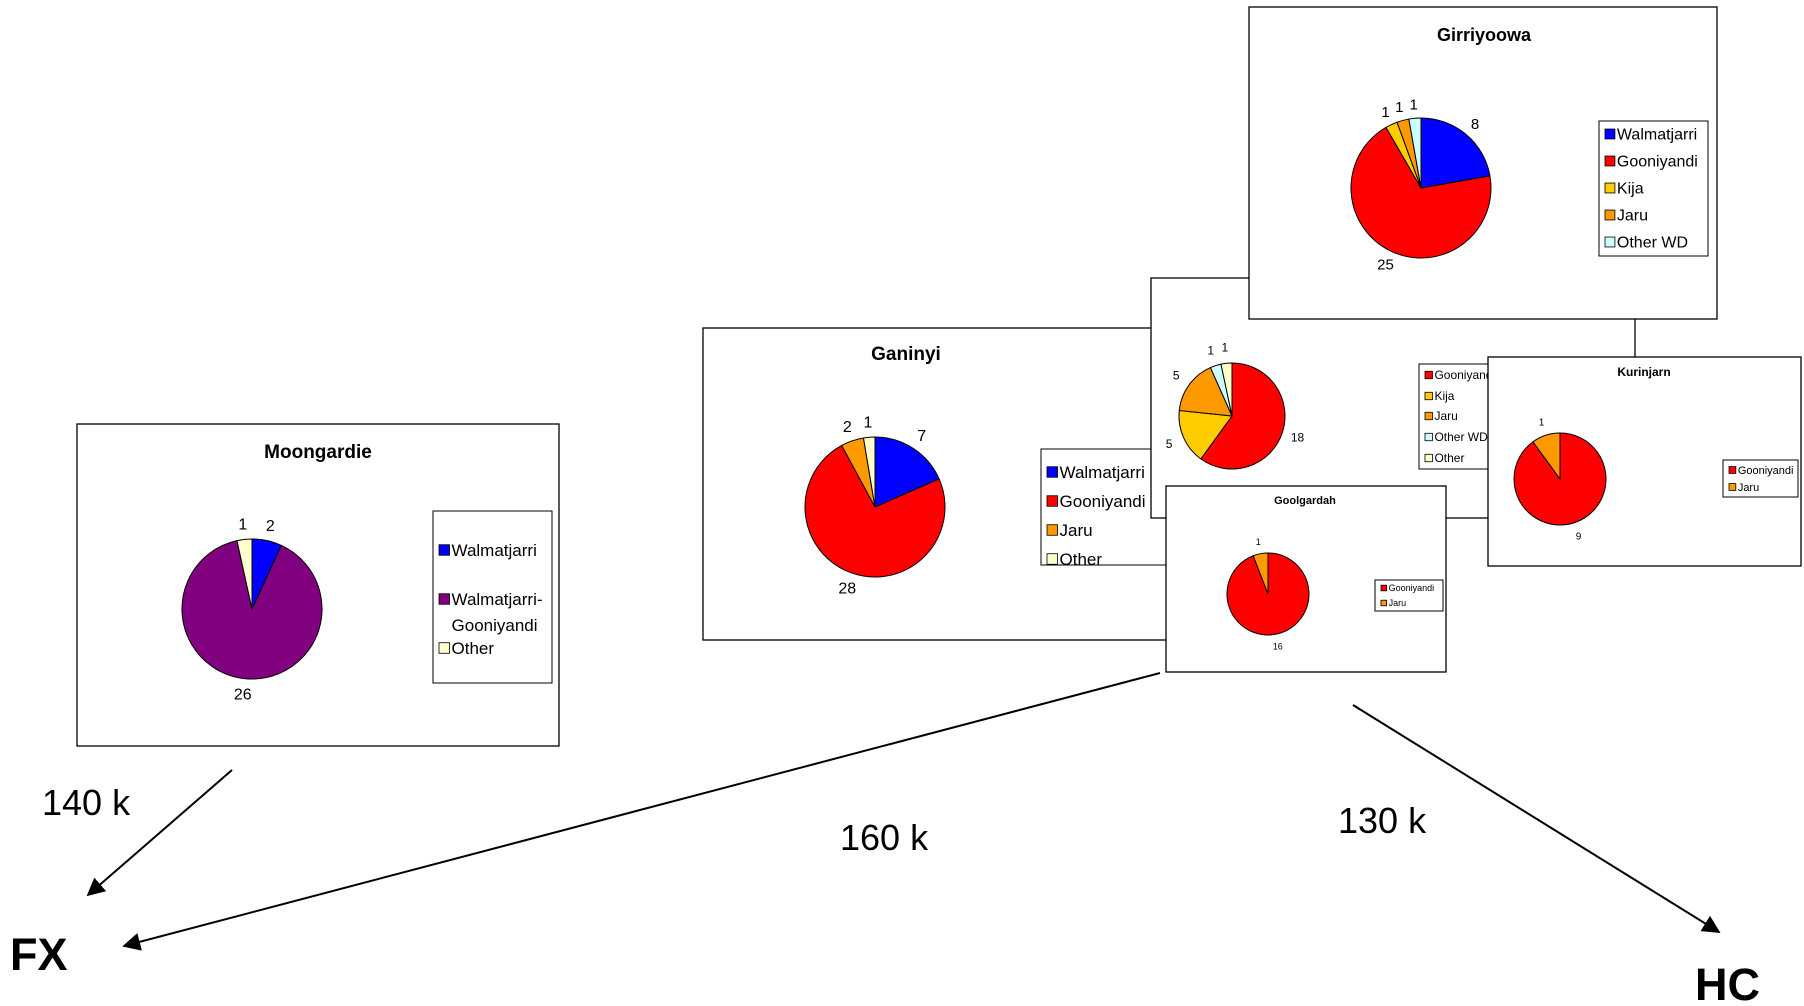 The height and width of the screenshot is (1006, 1804). What do you see at coordinates (1210, 351) in the screenshot?
I see `pie-data-label-untitled-middle-3: 1` at bounding box center [1210, 351].